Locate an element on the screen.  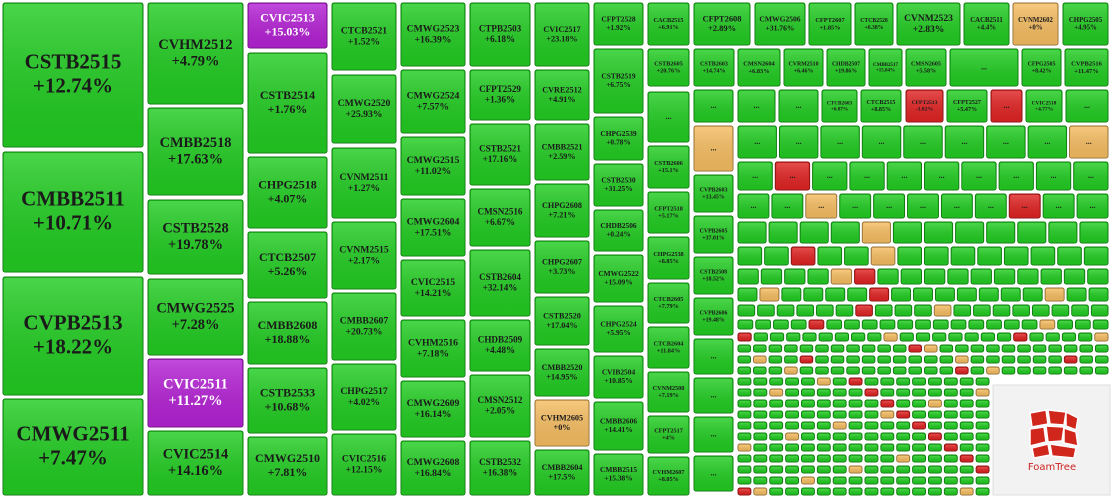
tile-group: CVHM2605+0% is located at coordinates (562, 423).